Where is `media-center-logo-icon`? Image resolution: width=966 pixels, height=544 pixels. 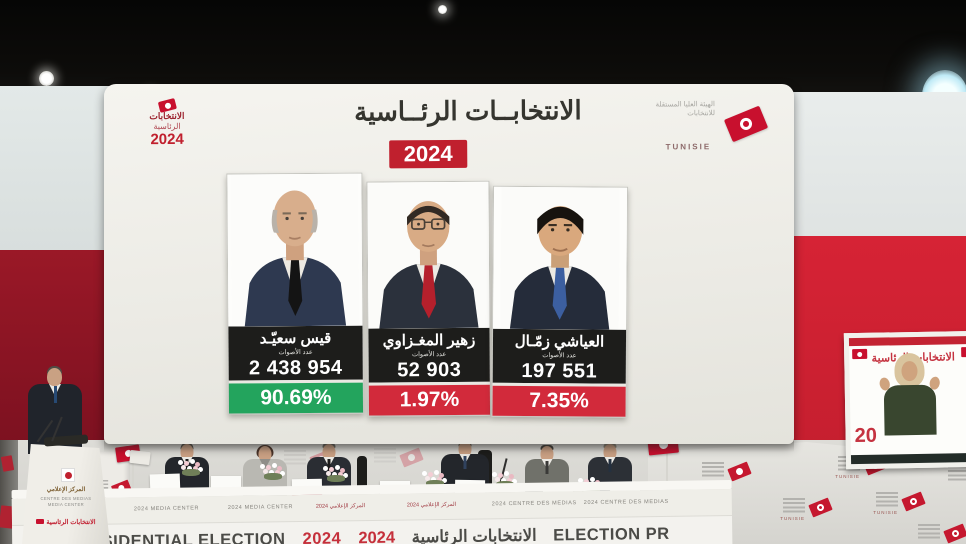
media-center-logo-icon is located at coordinates (68, 475).